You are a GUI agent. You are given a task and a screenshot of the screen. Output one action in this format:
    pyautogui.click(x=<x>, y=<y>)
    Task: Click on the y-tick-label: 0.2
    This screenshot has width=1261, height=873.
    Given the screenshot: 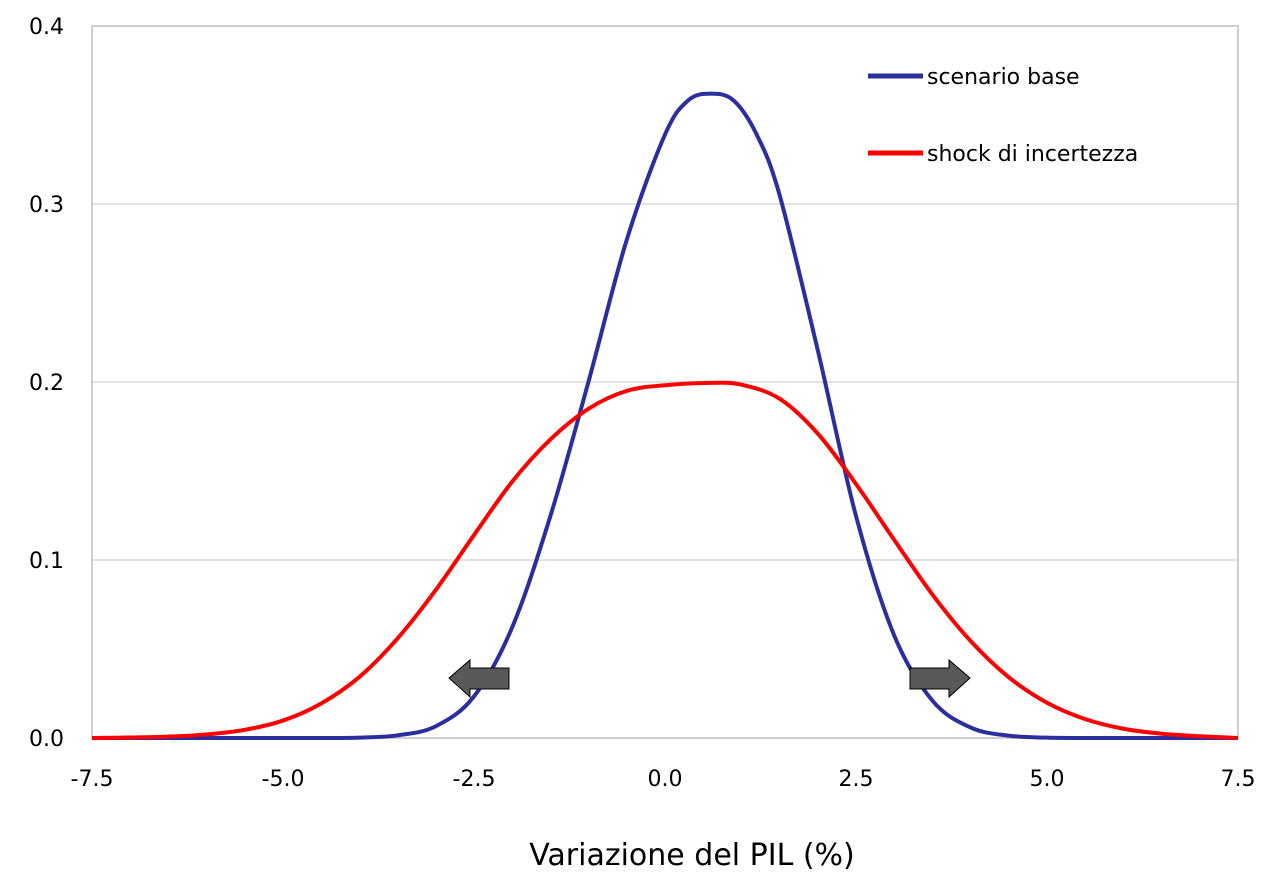 What is the action you would take?
    pyautogui.click(x=46, y=383)
    